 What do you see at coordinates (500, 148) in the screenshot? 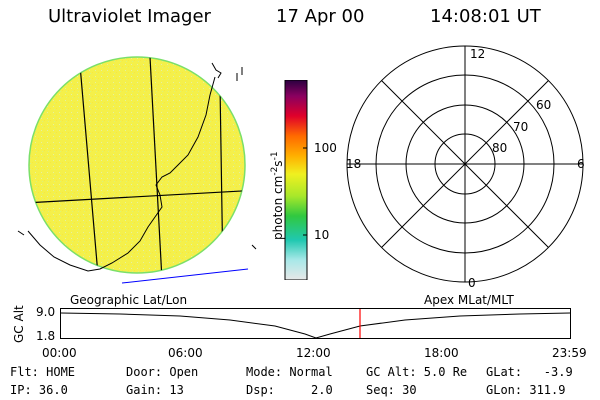
I see `lat-label-80: 80` at bounding box center [500, 148].